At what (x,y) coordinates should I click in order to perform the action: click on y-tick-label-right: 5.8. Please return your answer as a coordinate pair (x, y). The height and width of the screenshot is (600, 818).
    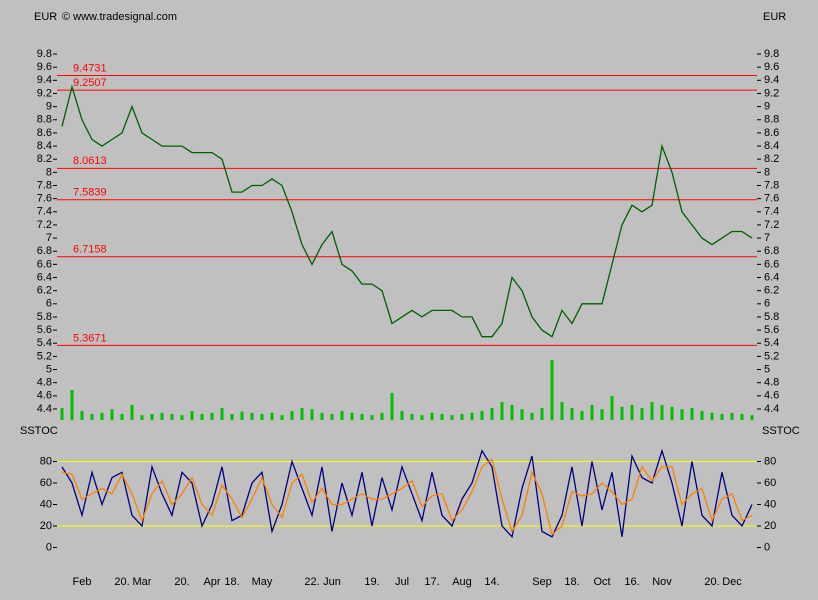
    Looking at the image, I should click on (771, 317).